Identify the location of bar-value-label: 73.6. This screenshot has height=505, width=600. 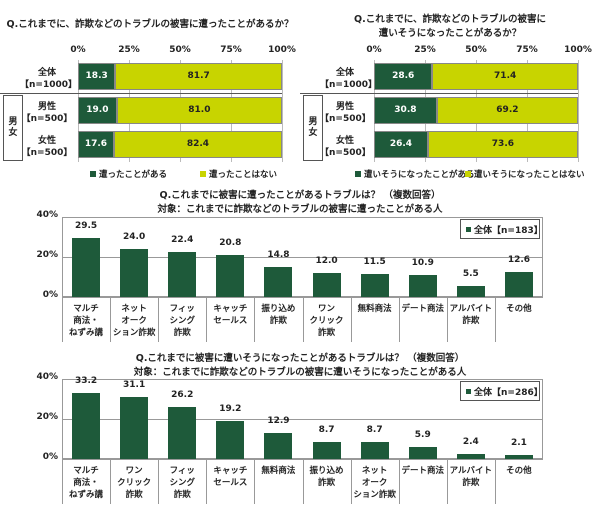
(503, 144).